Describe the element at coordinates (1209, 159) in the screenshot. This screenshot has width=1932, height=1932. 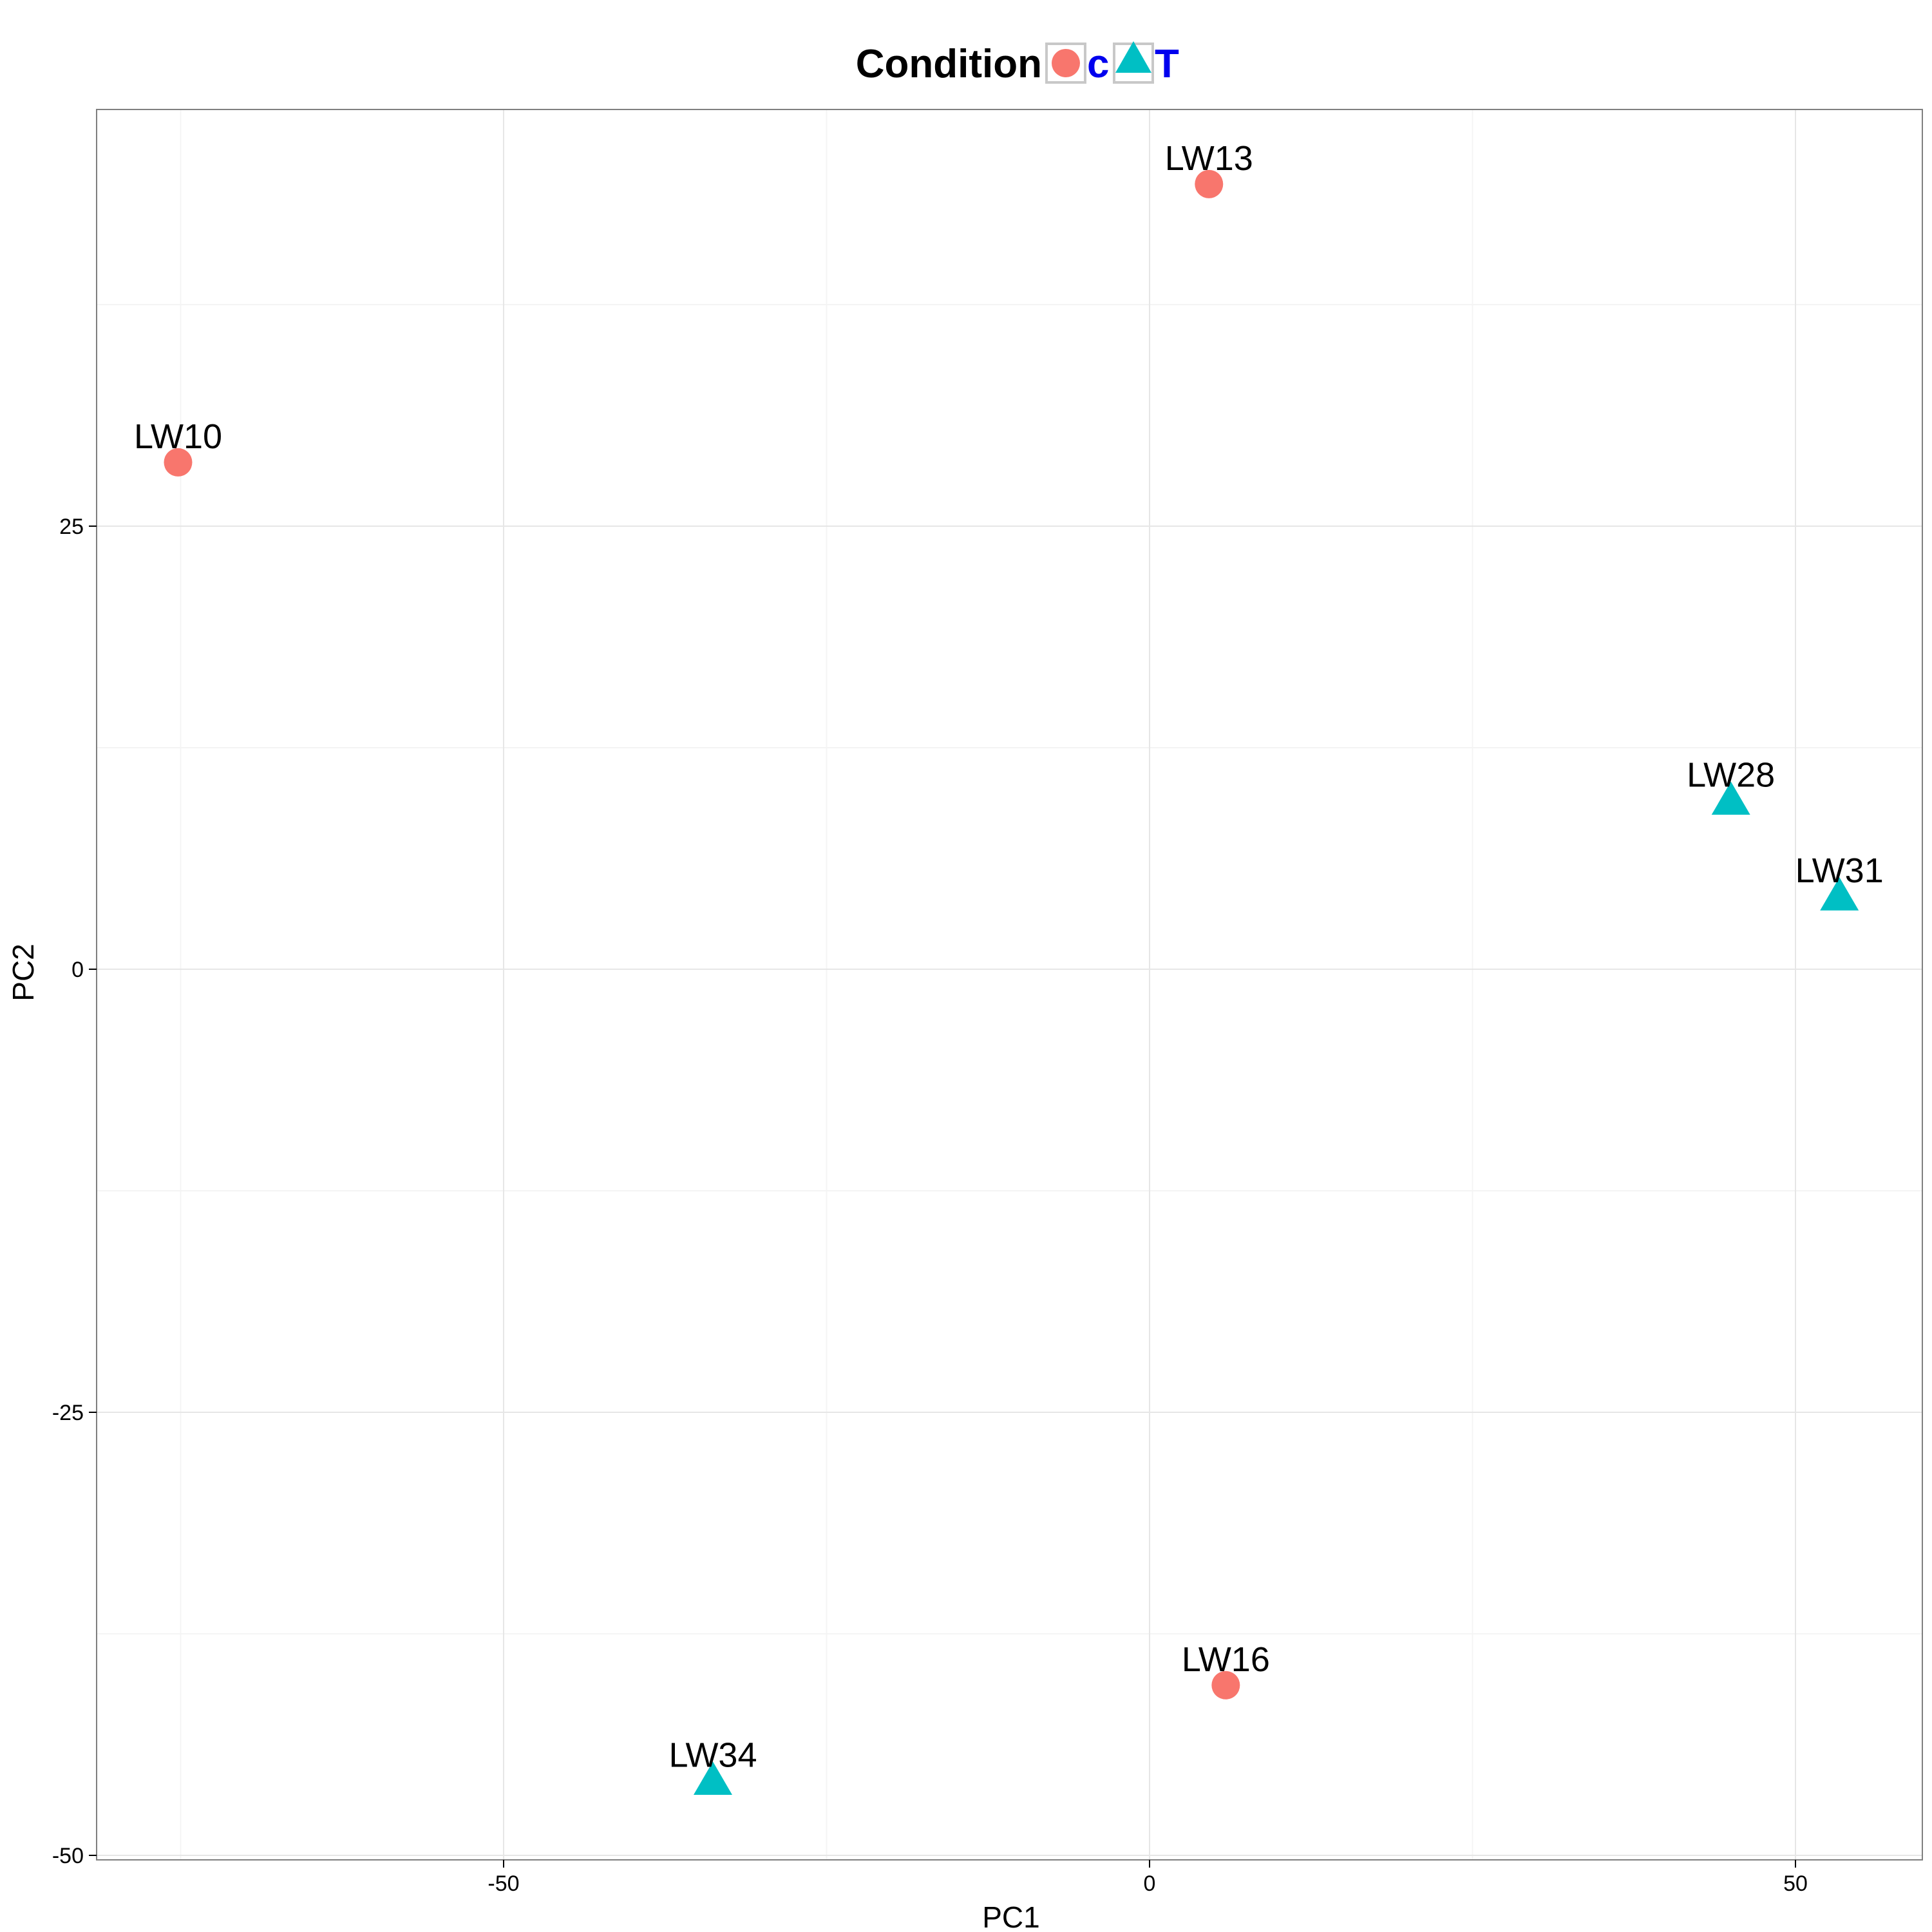
I see `point-label-lw13: LW13` at that location.